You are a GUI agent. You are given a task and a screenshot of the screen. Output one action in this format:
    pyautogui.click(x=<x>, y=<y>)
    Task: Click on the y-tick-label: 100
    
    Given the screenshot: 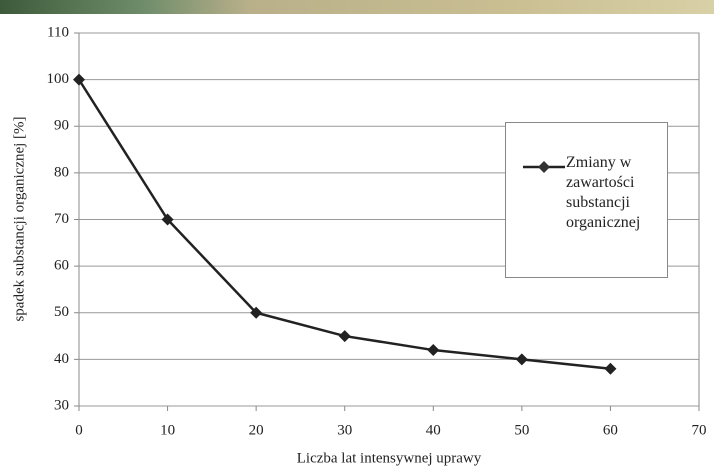 What is the action you would take?
    pyautogui.click(x=58, y=79)
    